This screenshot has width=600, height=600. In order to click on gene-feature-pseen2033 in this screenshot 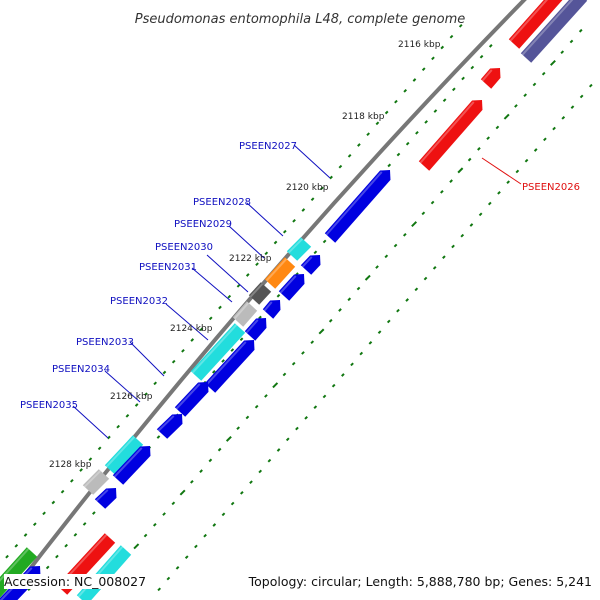, I will do `click(218, 352)`.